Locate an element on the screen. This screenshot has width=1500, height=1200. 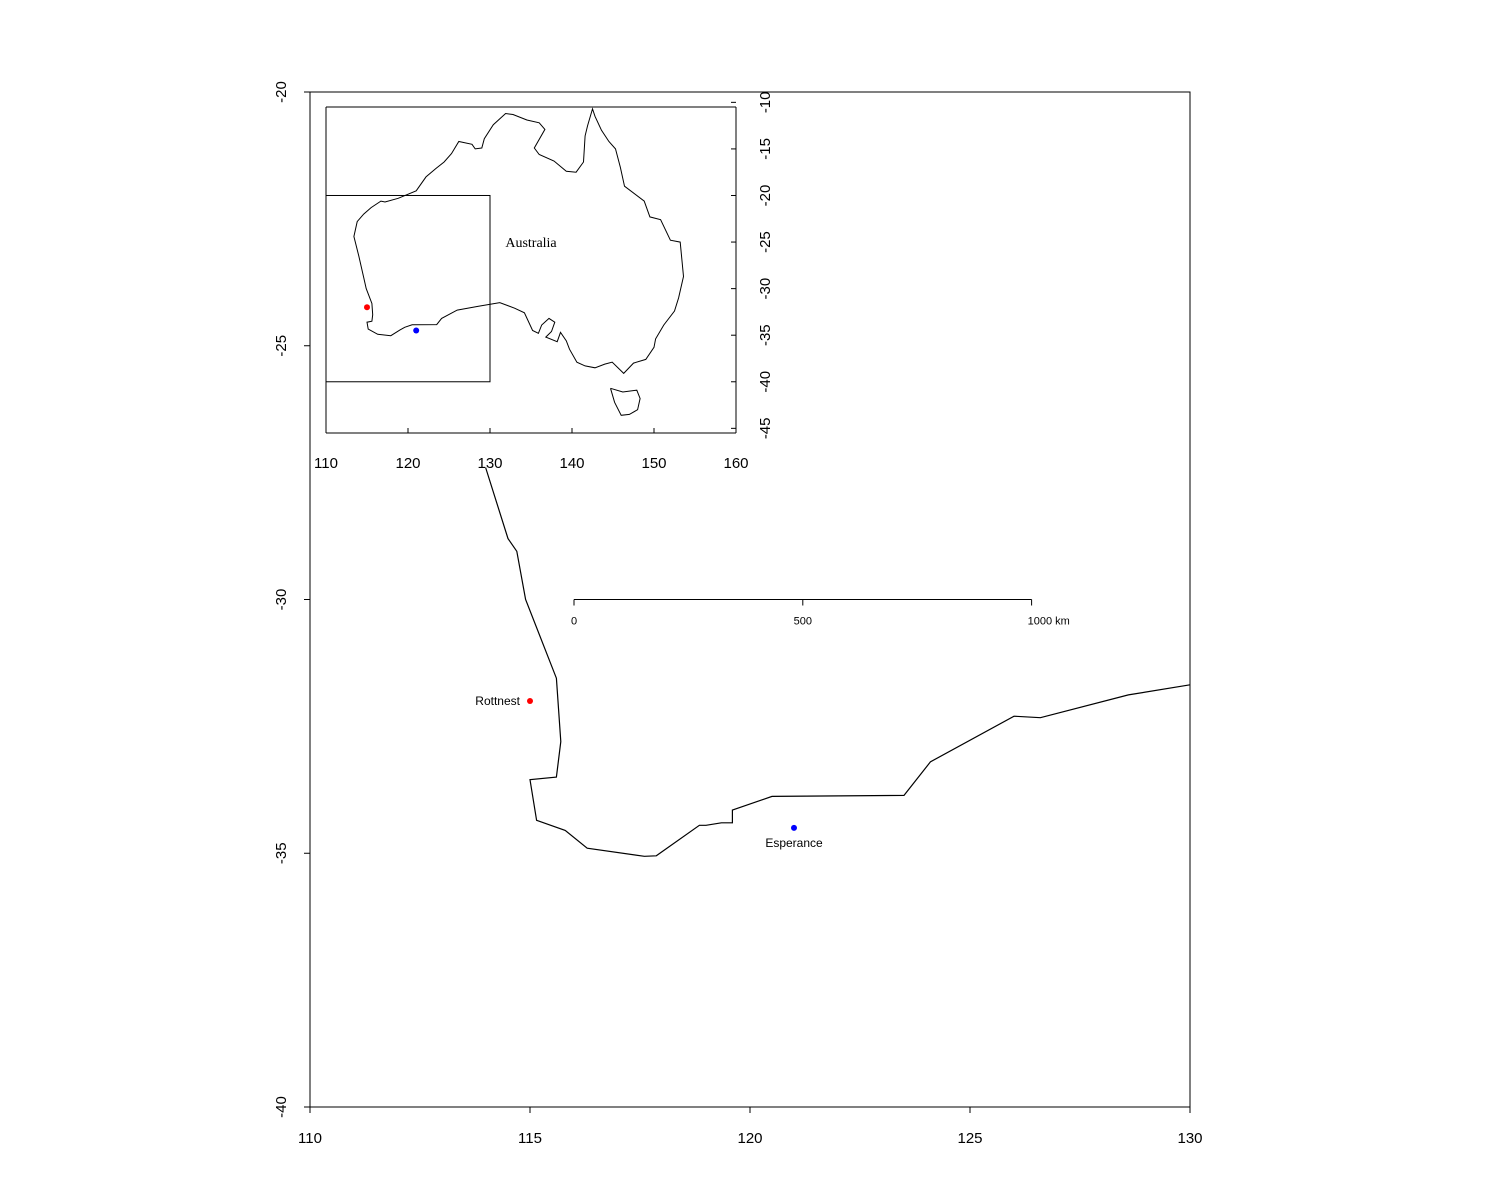
inset-y-axis: -10 -15 -20 -25 -30 -35 -40 -45 is located at coordinates (752, 265).